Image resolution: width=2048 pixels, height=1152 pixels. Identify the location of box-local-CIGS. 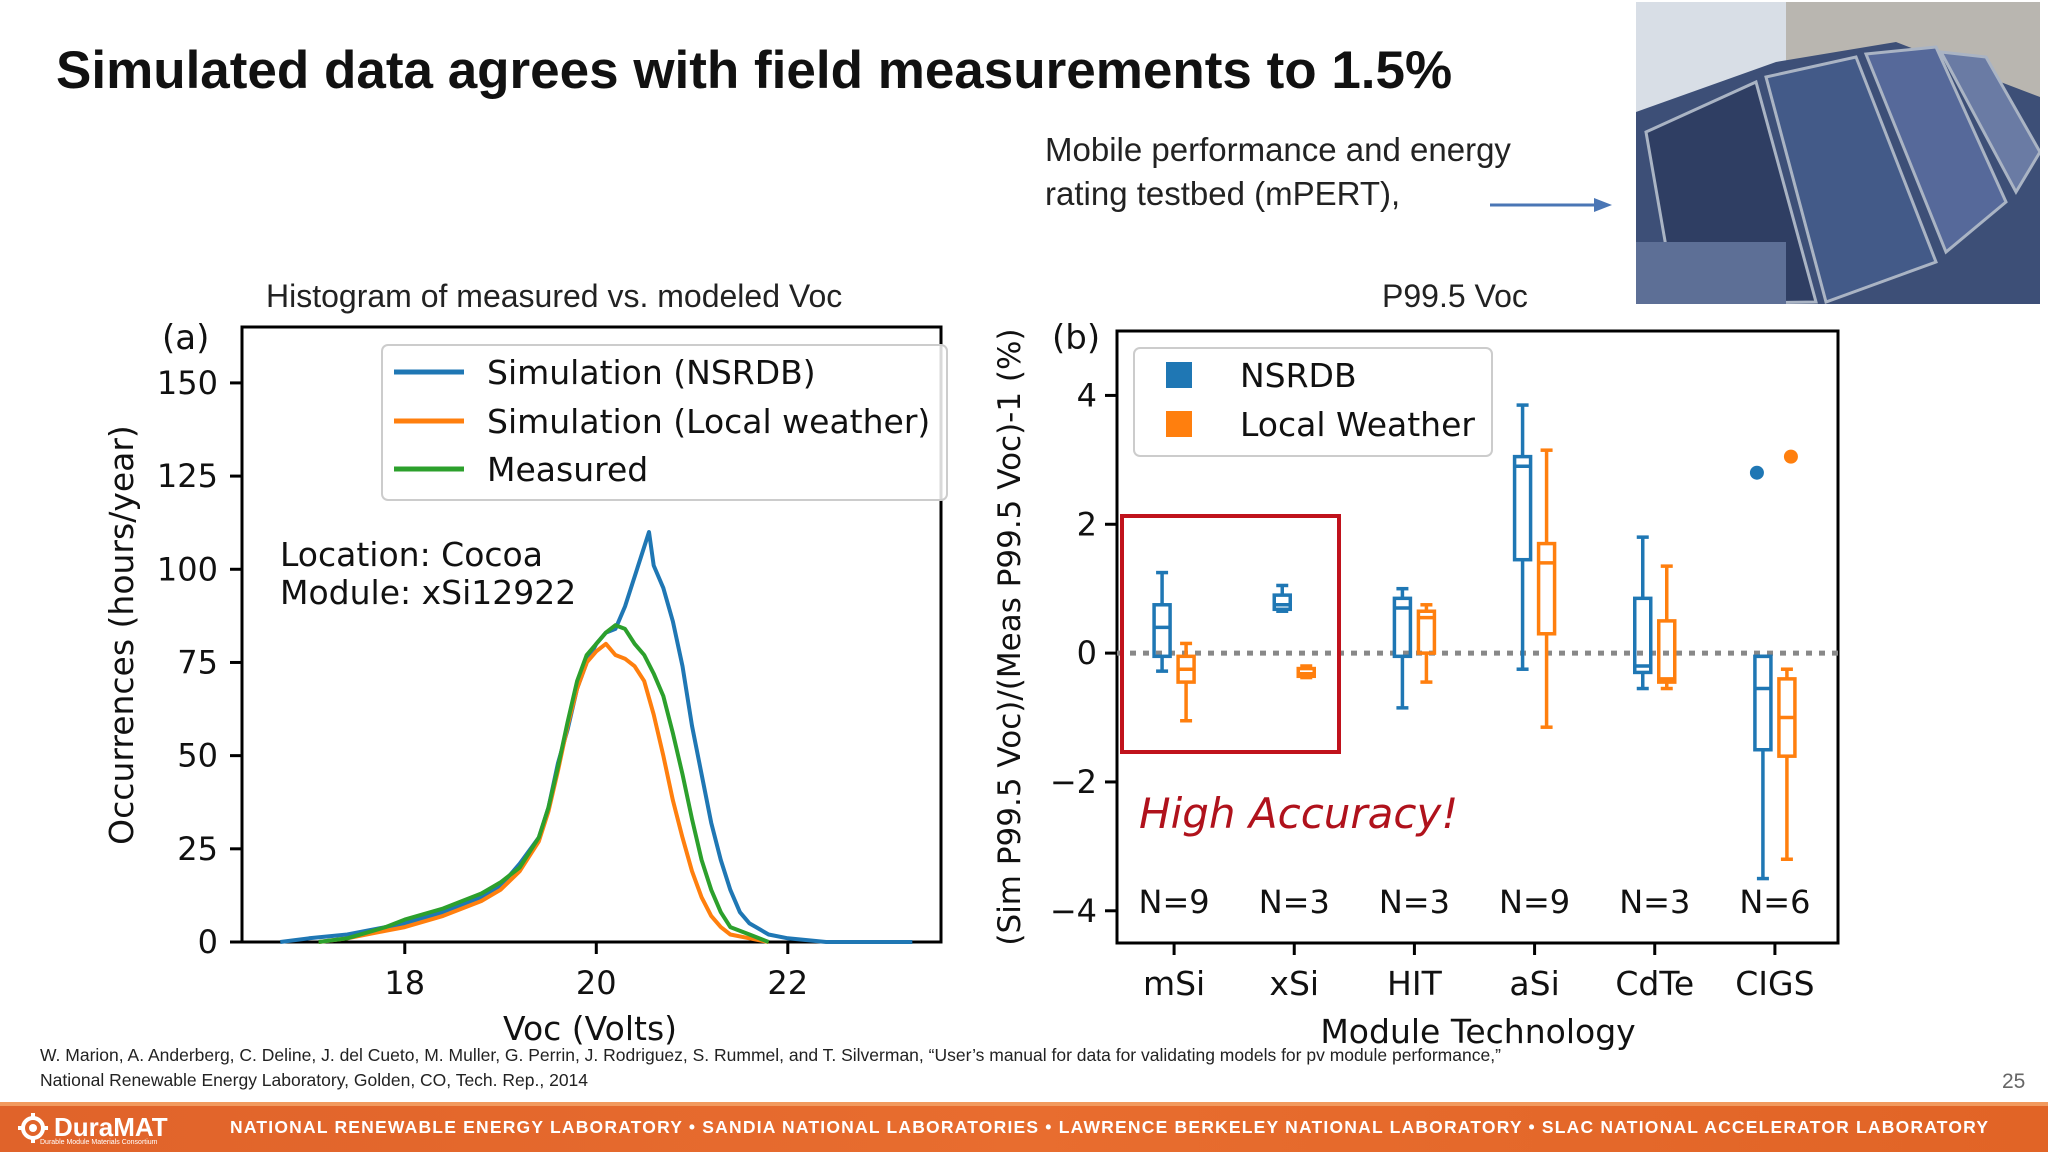
(1787, 655).